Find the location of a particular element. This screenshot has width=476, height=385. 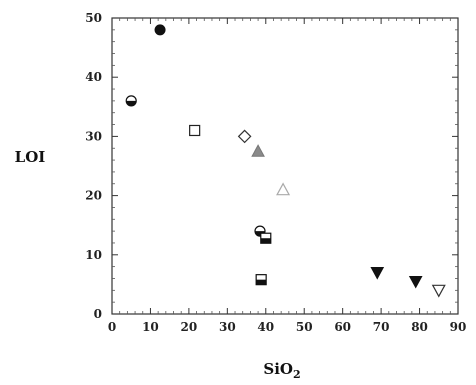

x-tick-label: 60 is located at coordinates (342, 327).